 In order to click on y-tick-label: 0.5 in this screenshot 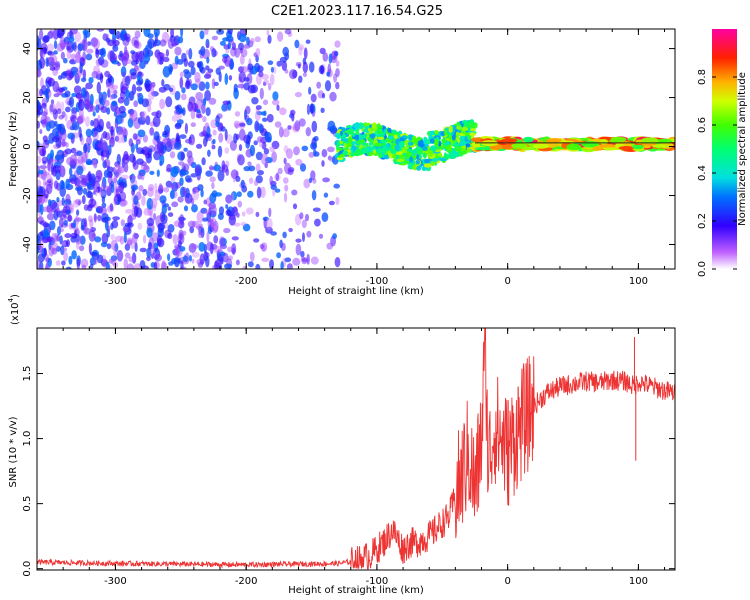, I will do `click(27, 504)`.